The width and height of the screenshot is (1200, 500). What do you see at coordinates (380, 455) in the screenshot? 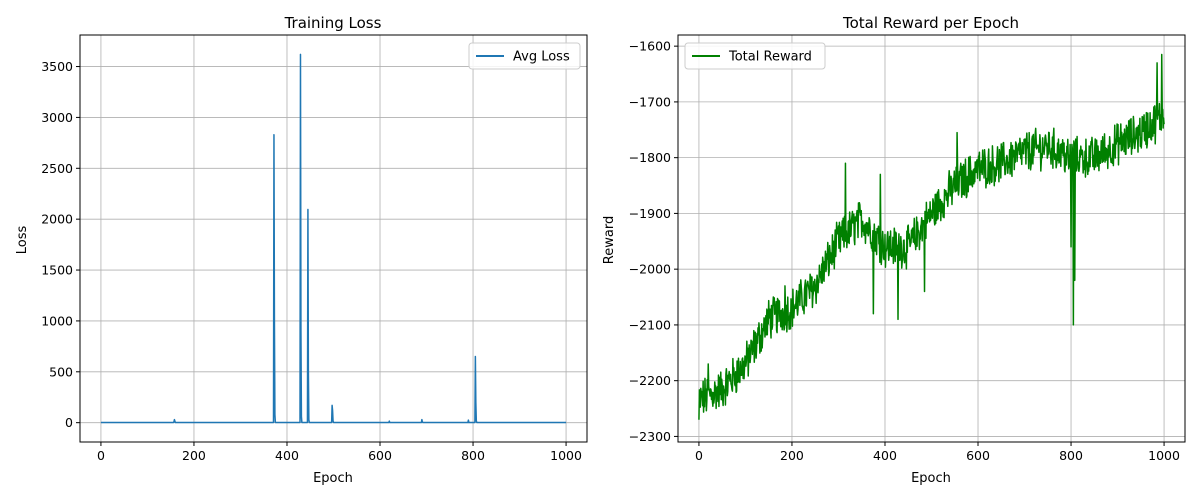
I see `loss-x-tick-label: 600` at bounding box center [380, 455].